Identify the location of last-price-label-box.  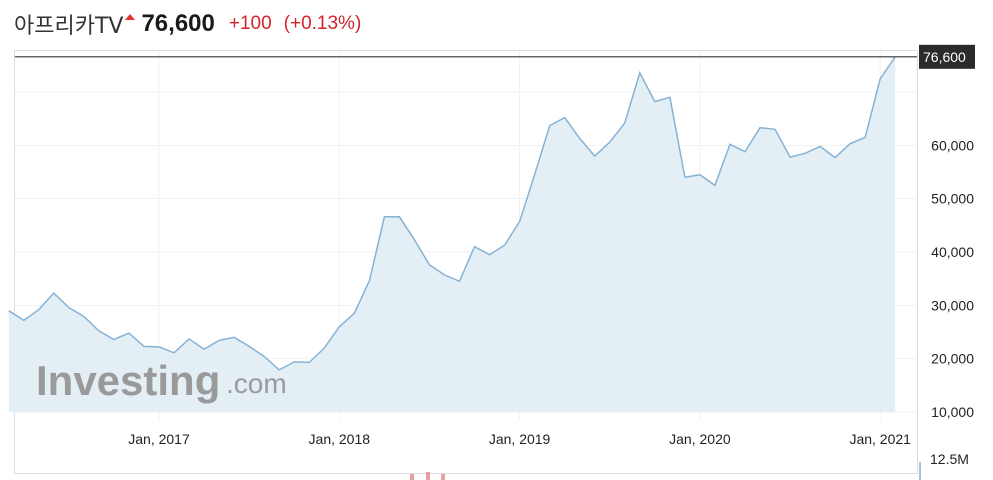
(947, 56).